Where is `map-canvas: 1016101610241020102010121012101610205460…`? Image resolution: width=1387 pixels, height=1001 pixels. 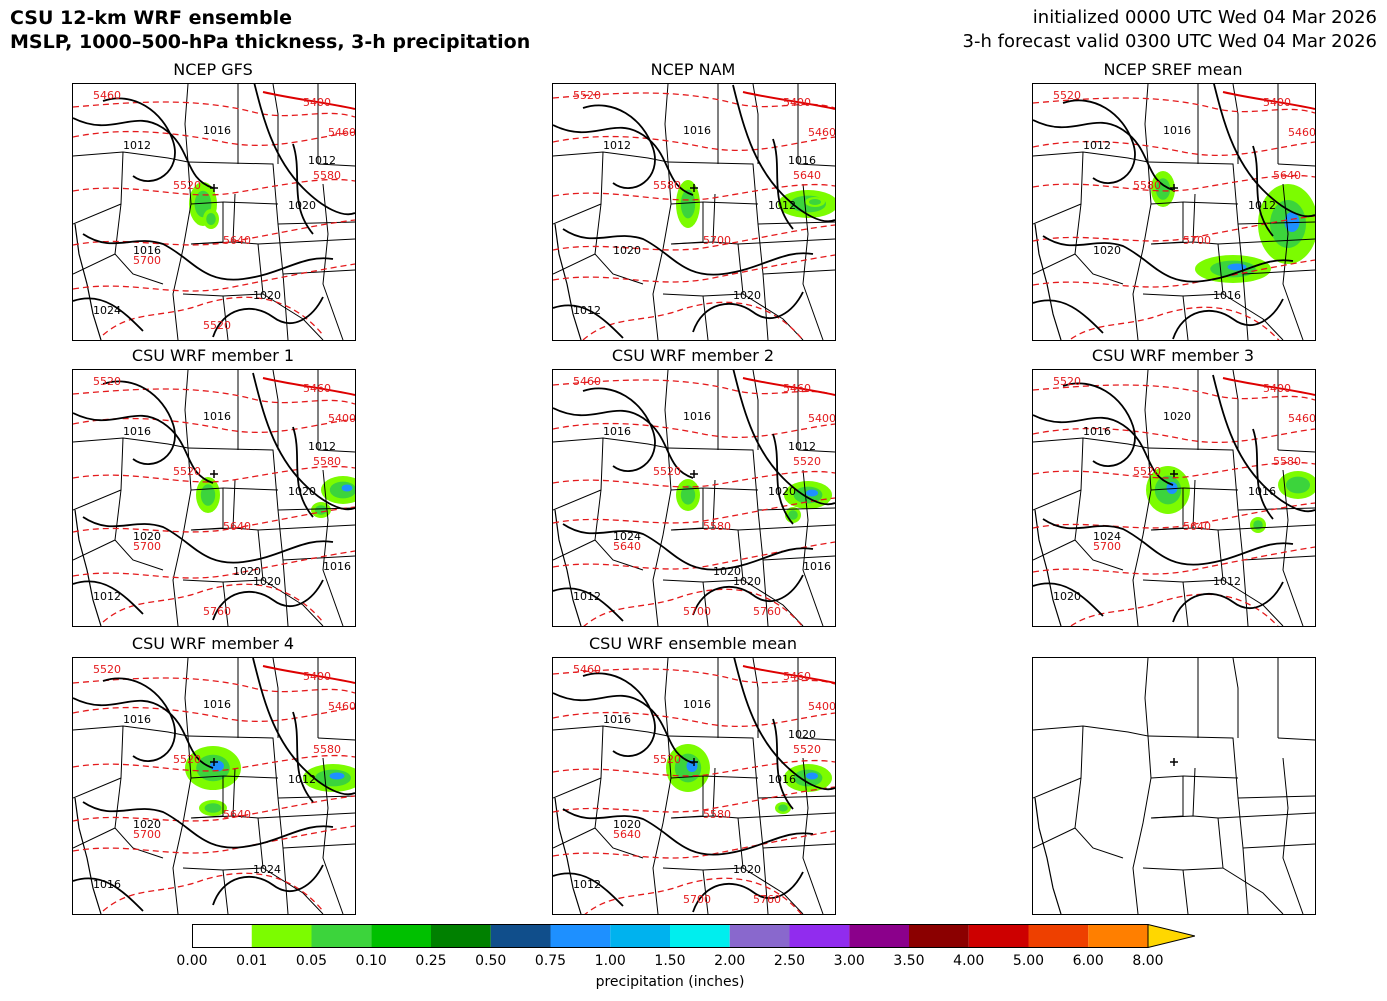 map-canvas: 1016101610241020102010121012101610205460… is located at coordinates (694, 498).